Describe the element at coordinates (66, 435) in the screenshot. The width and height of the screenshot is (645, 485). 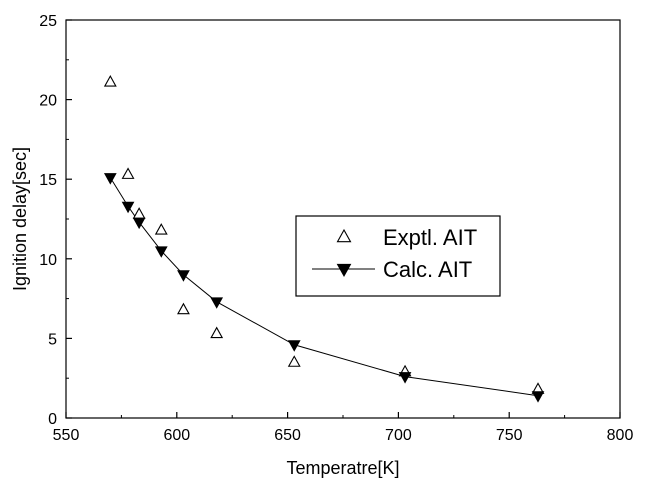
I see `x-tick-label: 550` at that location.